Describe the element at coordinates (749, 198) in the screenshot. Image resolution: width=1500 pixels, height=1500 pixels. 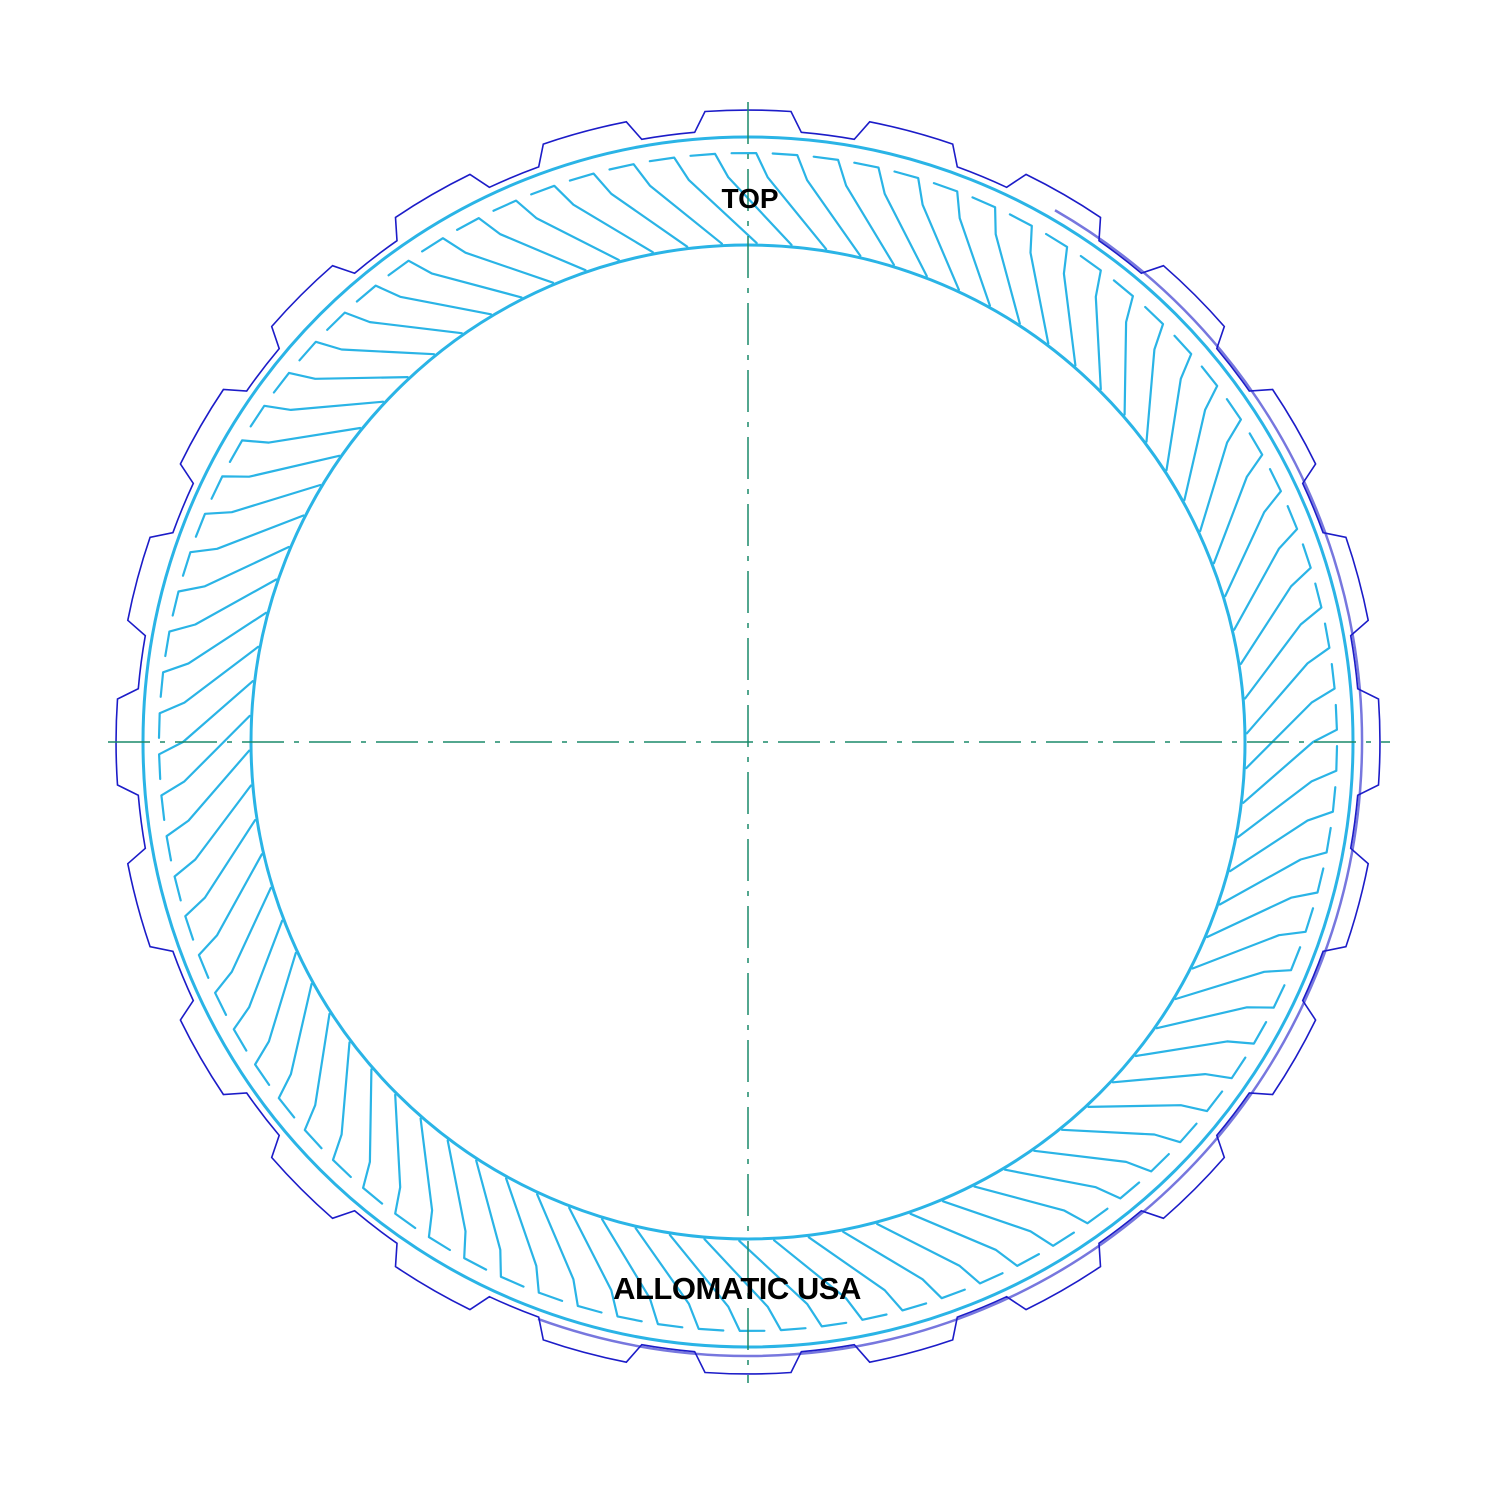
I see `top-label: TOP` at that location.